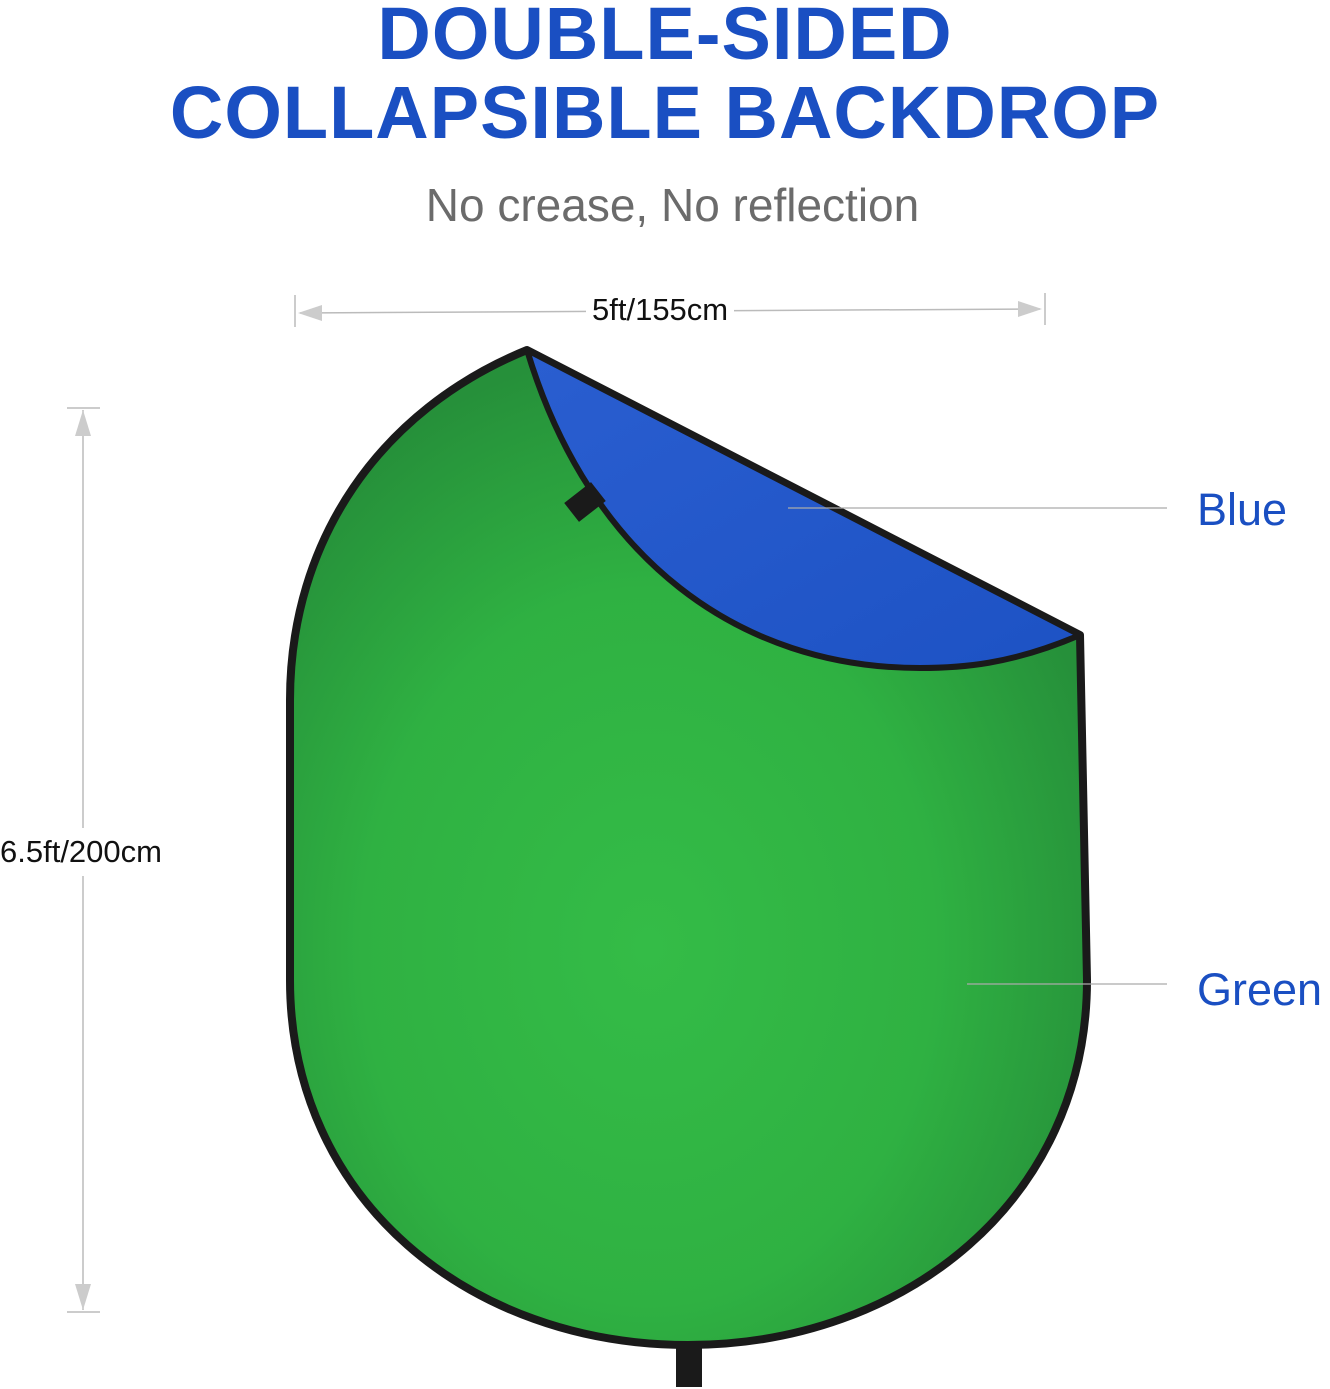 Image resolution: width=1330 pixels, height=1389 pixels. I want to click on green-side-label: Green, so click(1260, 989).